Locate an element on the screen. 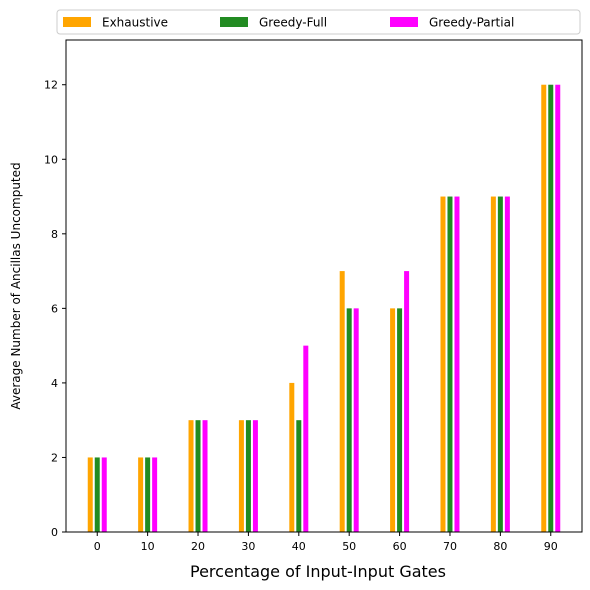 The image size is (590, 590). x-tick-label: 60 is located at coordinates (400, 546).